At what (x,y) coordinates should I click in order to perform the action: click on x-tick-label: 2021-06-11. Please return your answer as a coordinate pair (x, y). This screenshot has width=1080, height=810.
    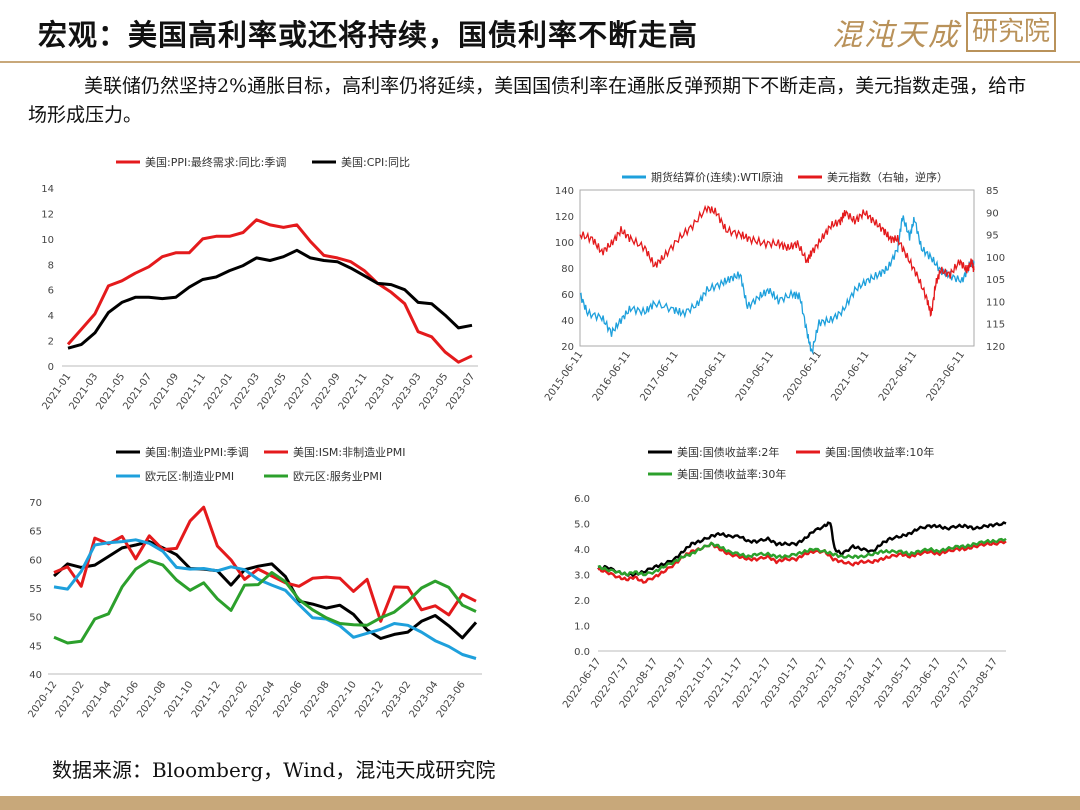
    Looking at the image, I should click on (850, 376).